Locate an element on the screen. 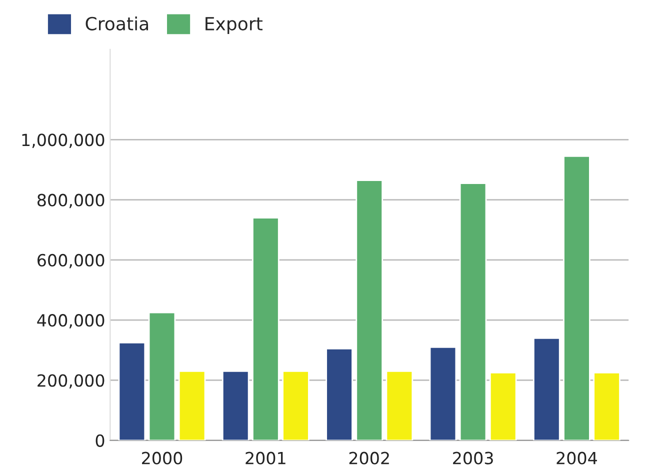 The height and width of the screenshot is (471, 648). y-tick-label: 1,000,000 is located at coordinates (63, 141).